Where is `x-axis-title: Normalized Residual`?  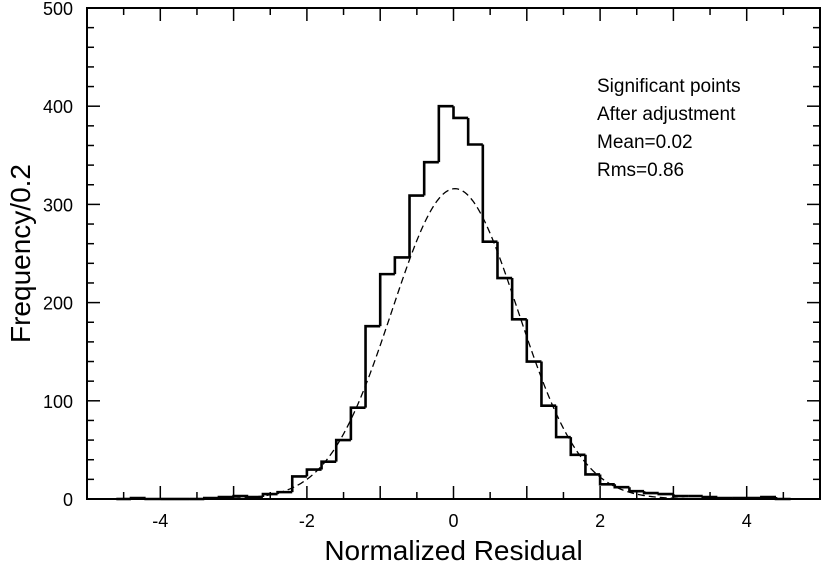 x-axis-title: Normalized Residual is located at coordinates (453, 550).